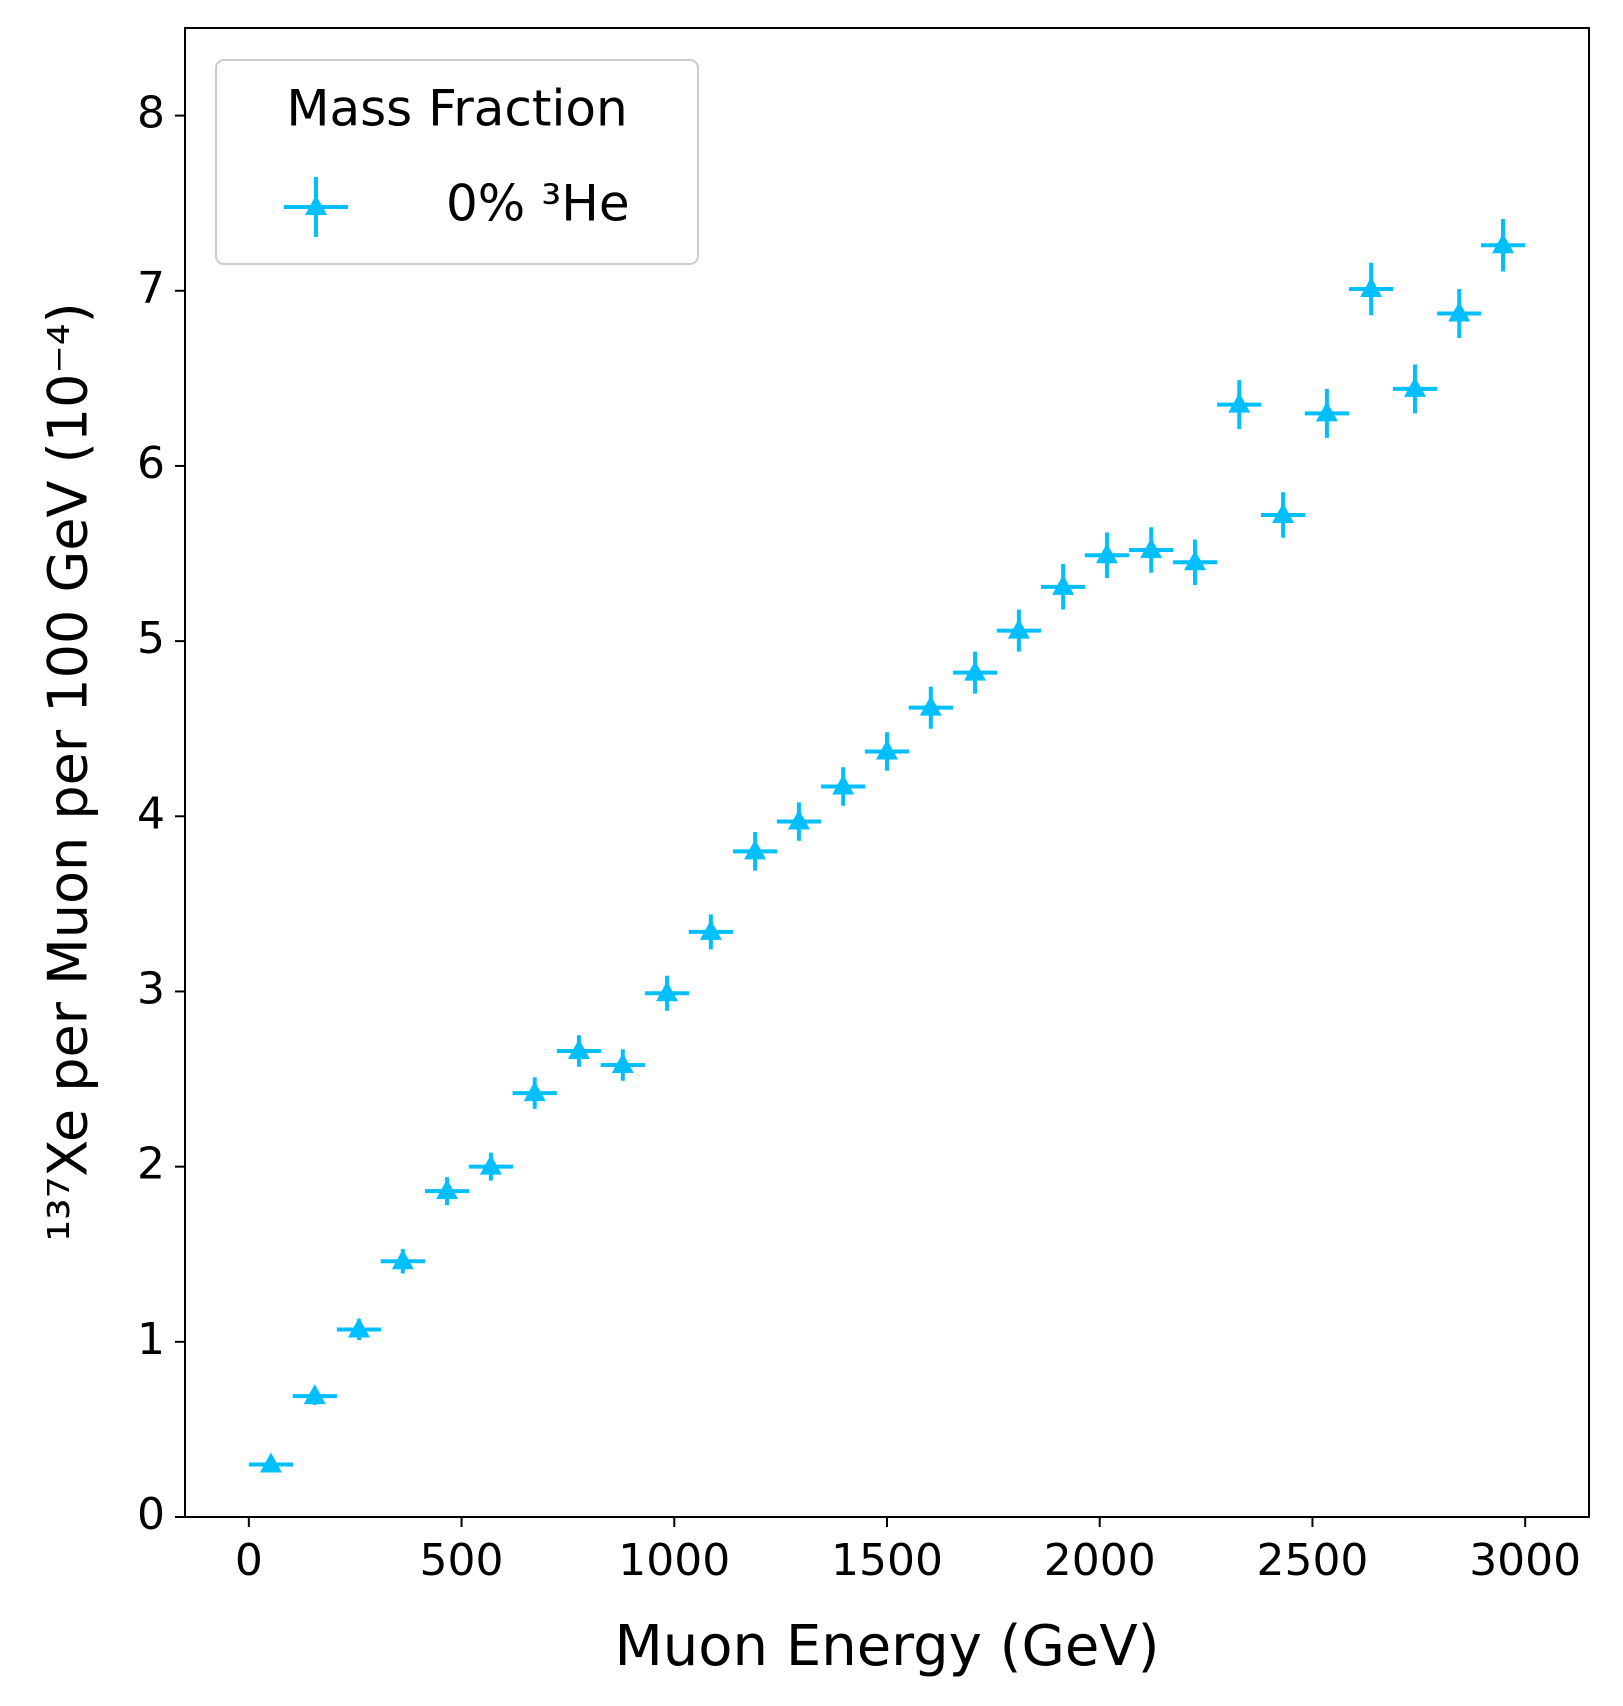  I want to click on x-tick-label: 1500, so click(887, 1560).